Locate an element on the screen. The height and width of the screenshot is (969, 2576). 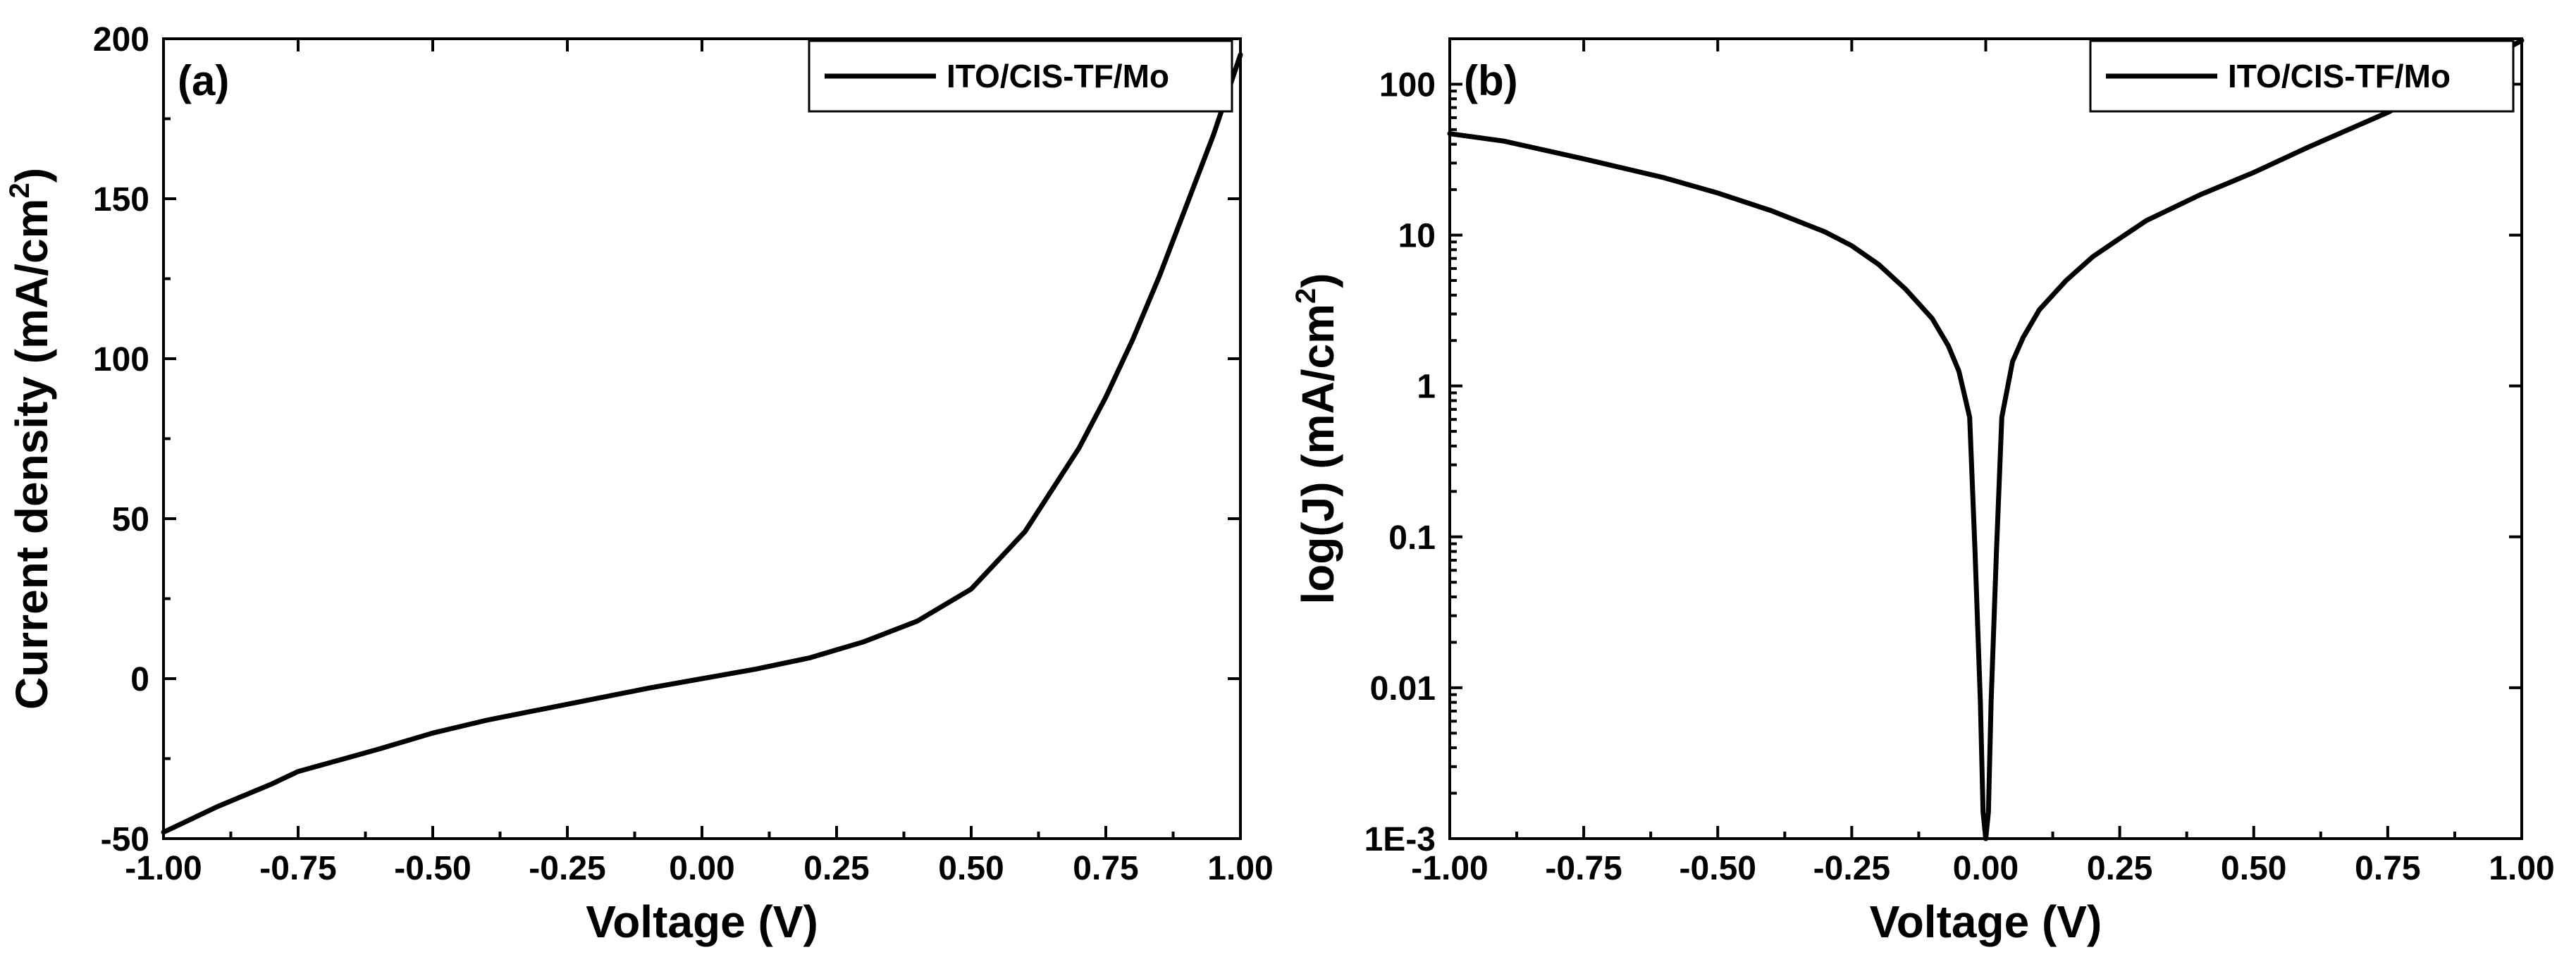
y-tick-label: 1E-3 is located at coordinates (1400, 839).